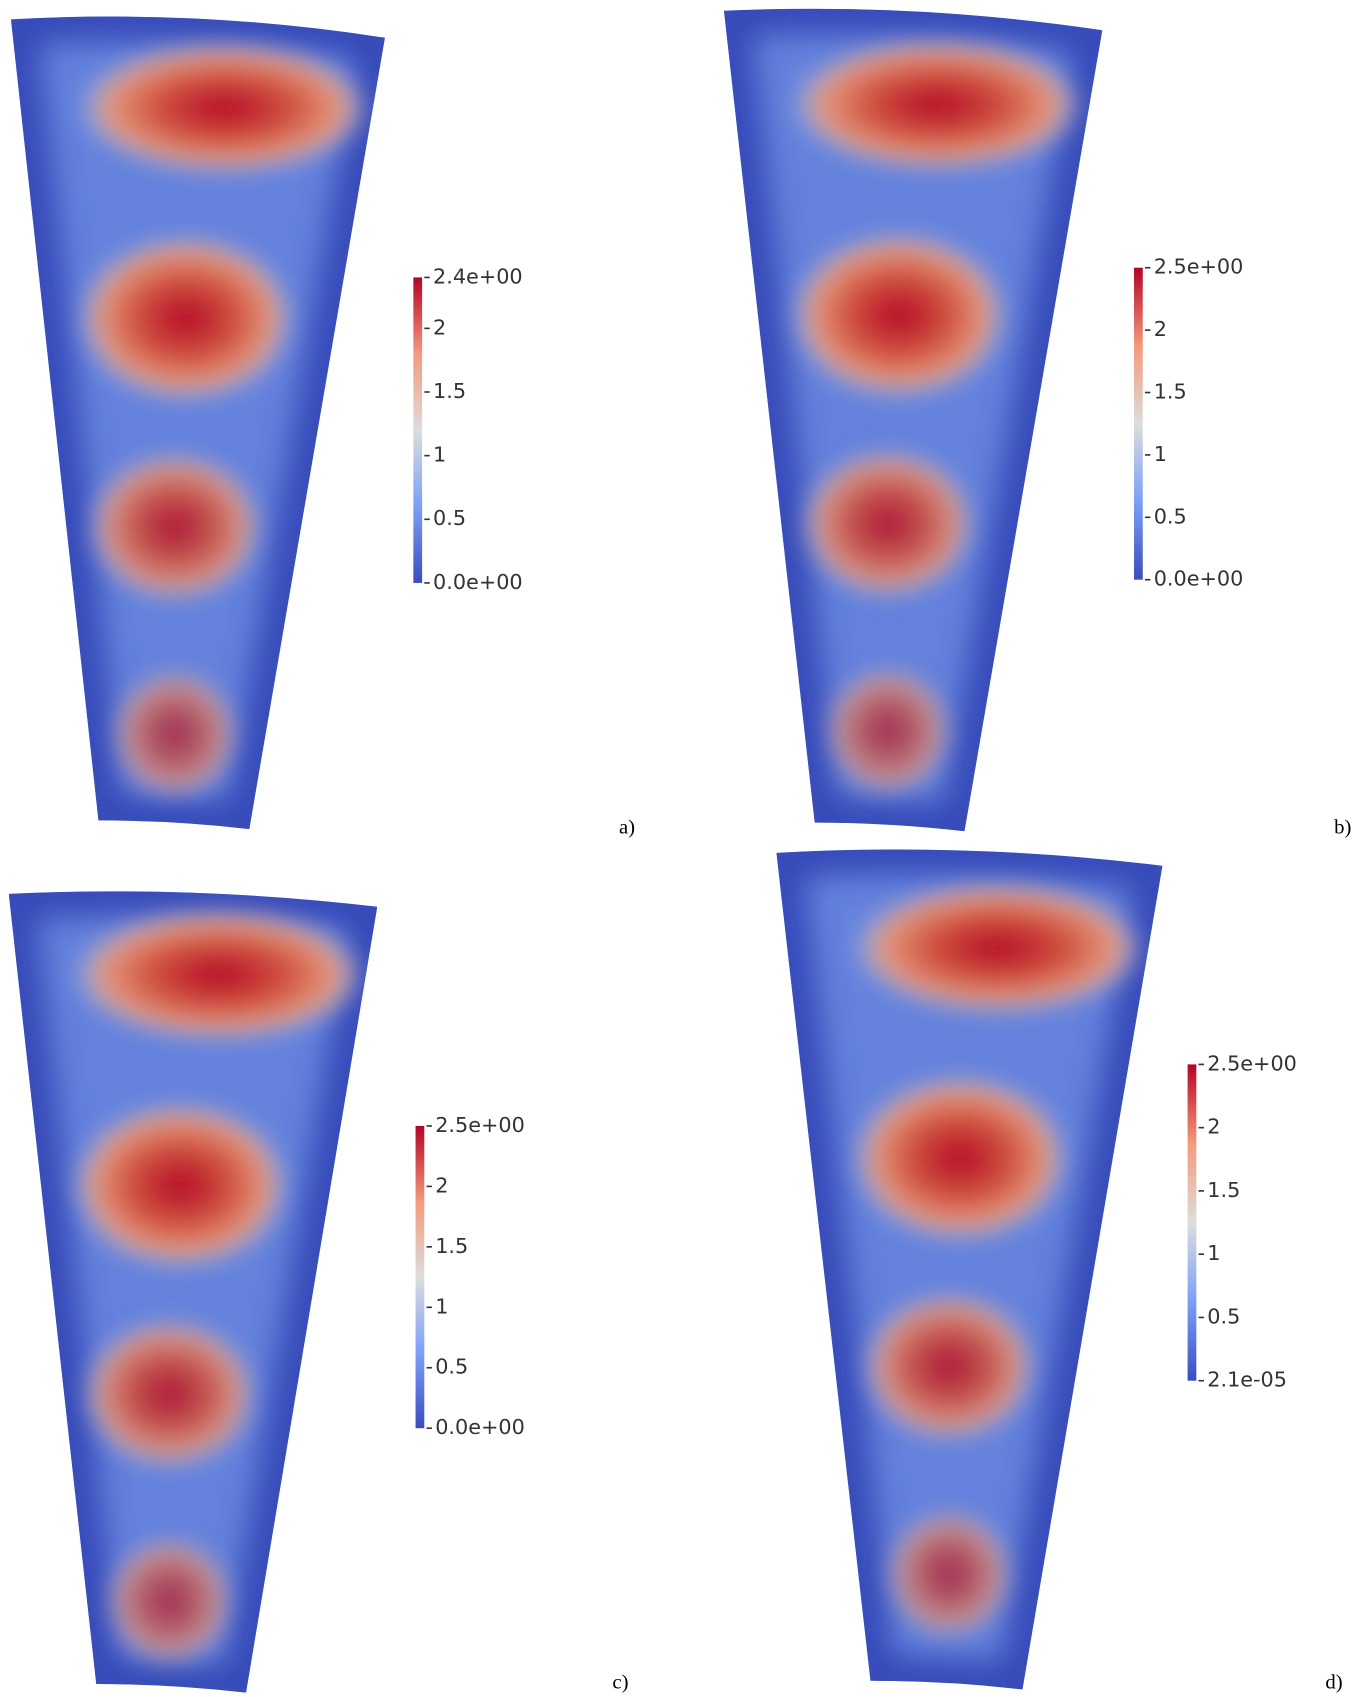 The image size is (1356, 1697). Describe the element at coordinates (627, 827) in the screenshot. I see `panel-label: a)` at that location.